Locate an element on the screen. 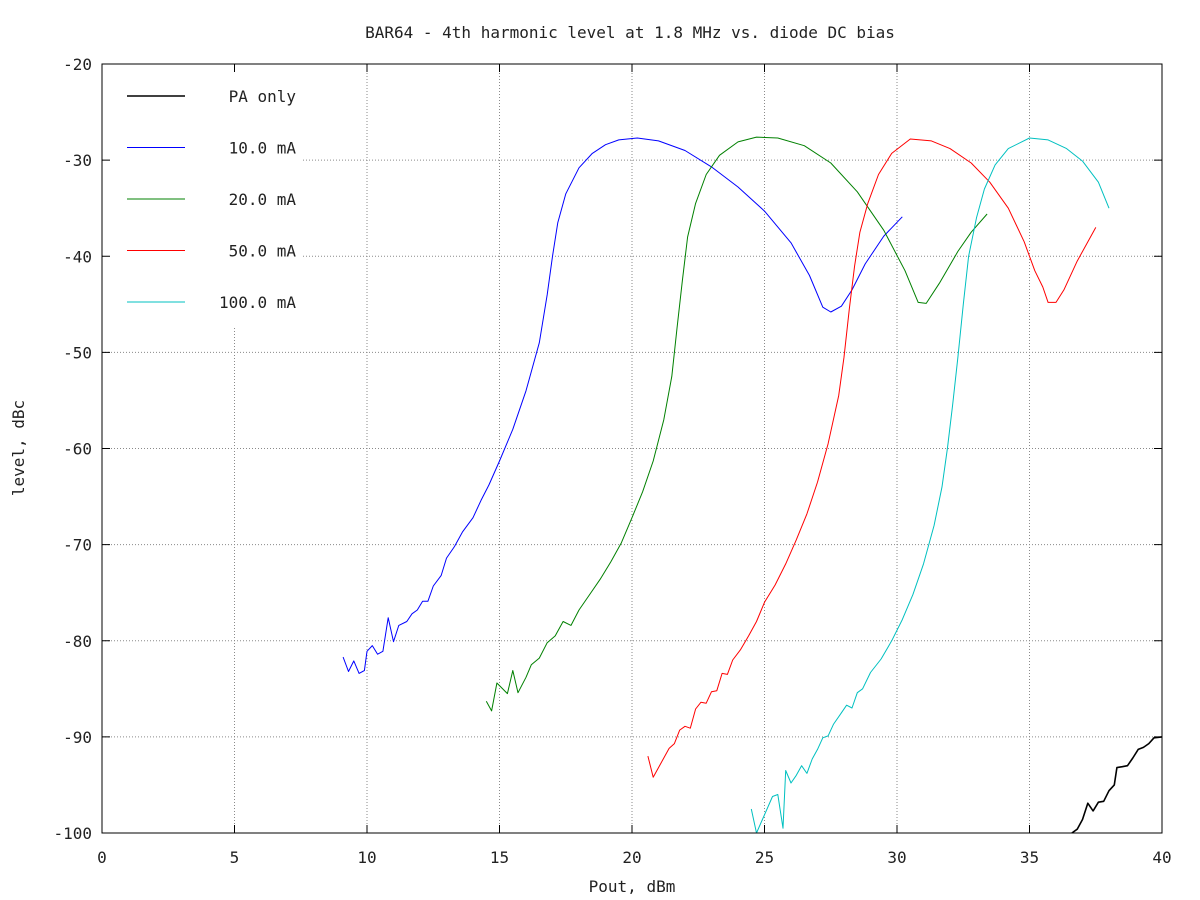 This screenshot has width=1200, height=900. legend-label: 10.0 mA is located at coordinates (263, 148).